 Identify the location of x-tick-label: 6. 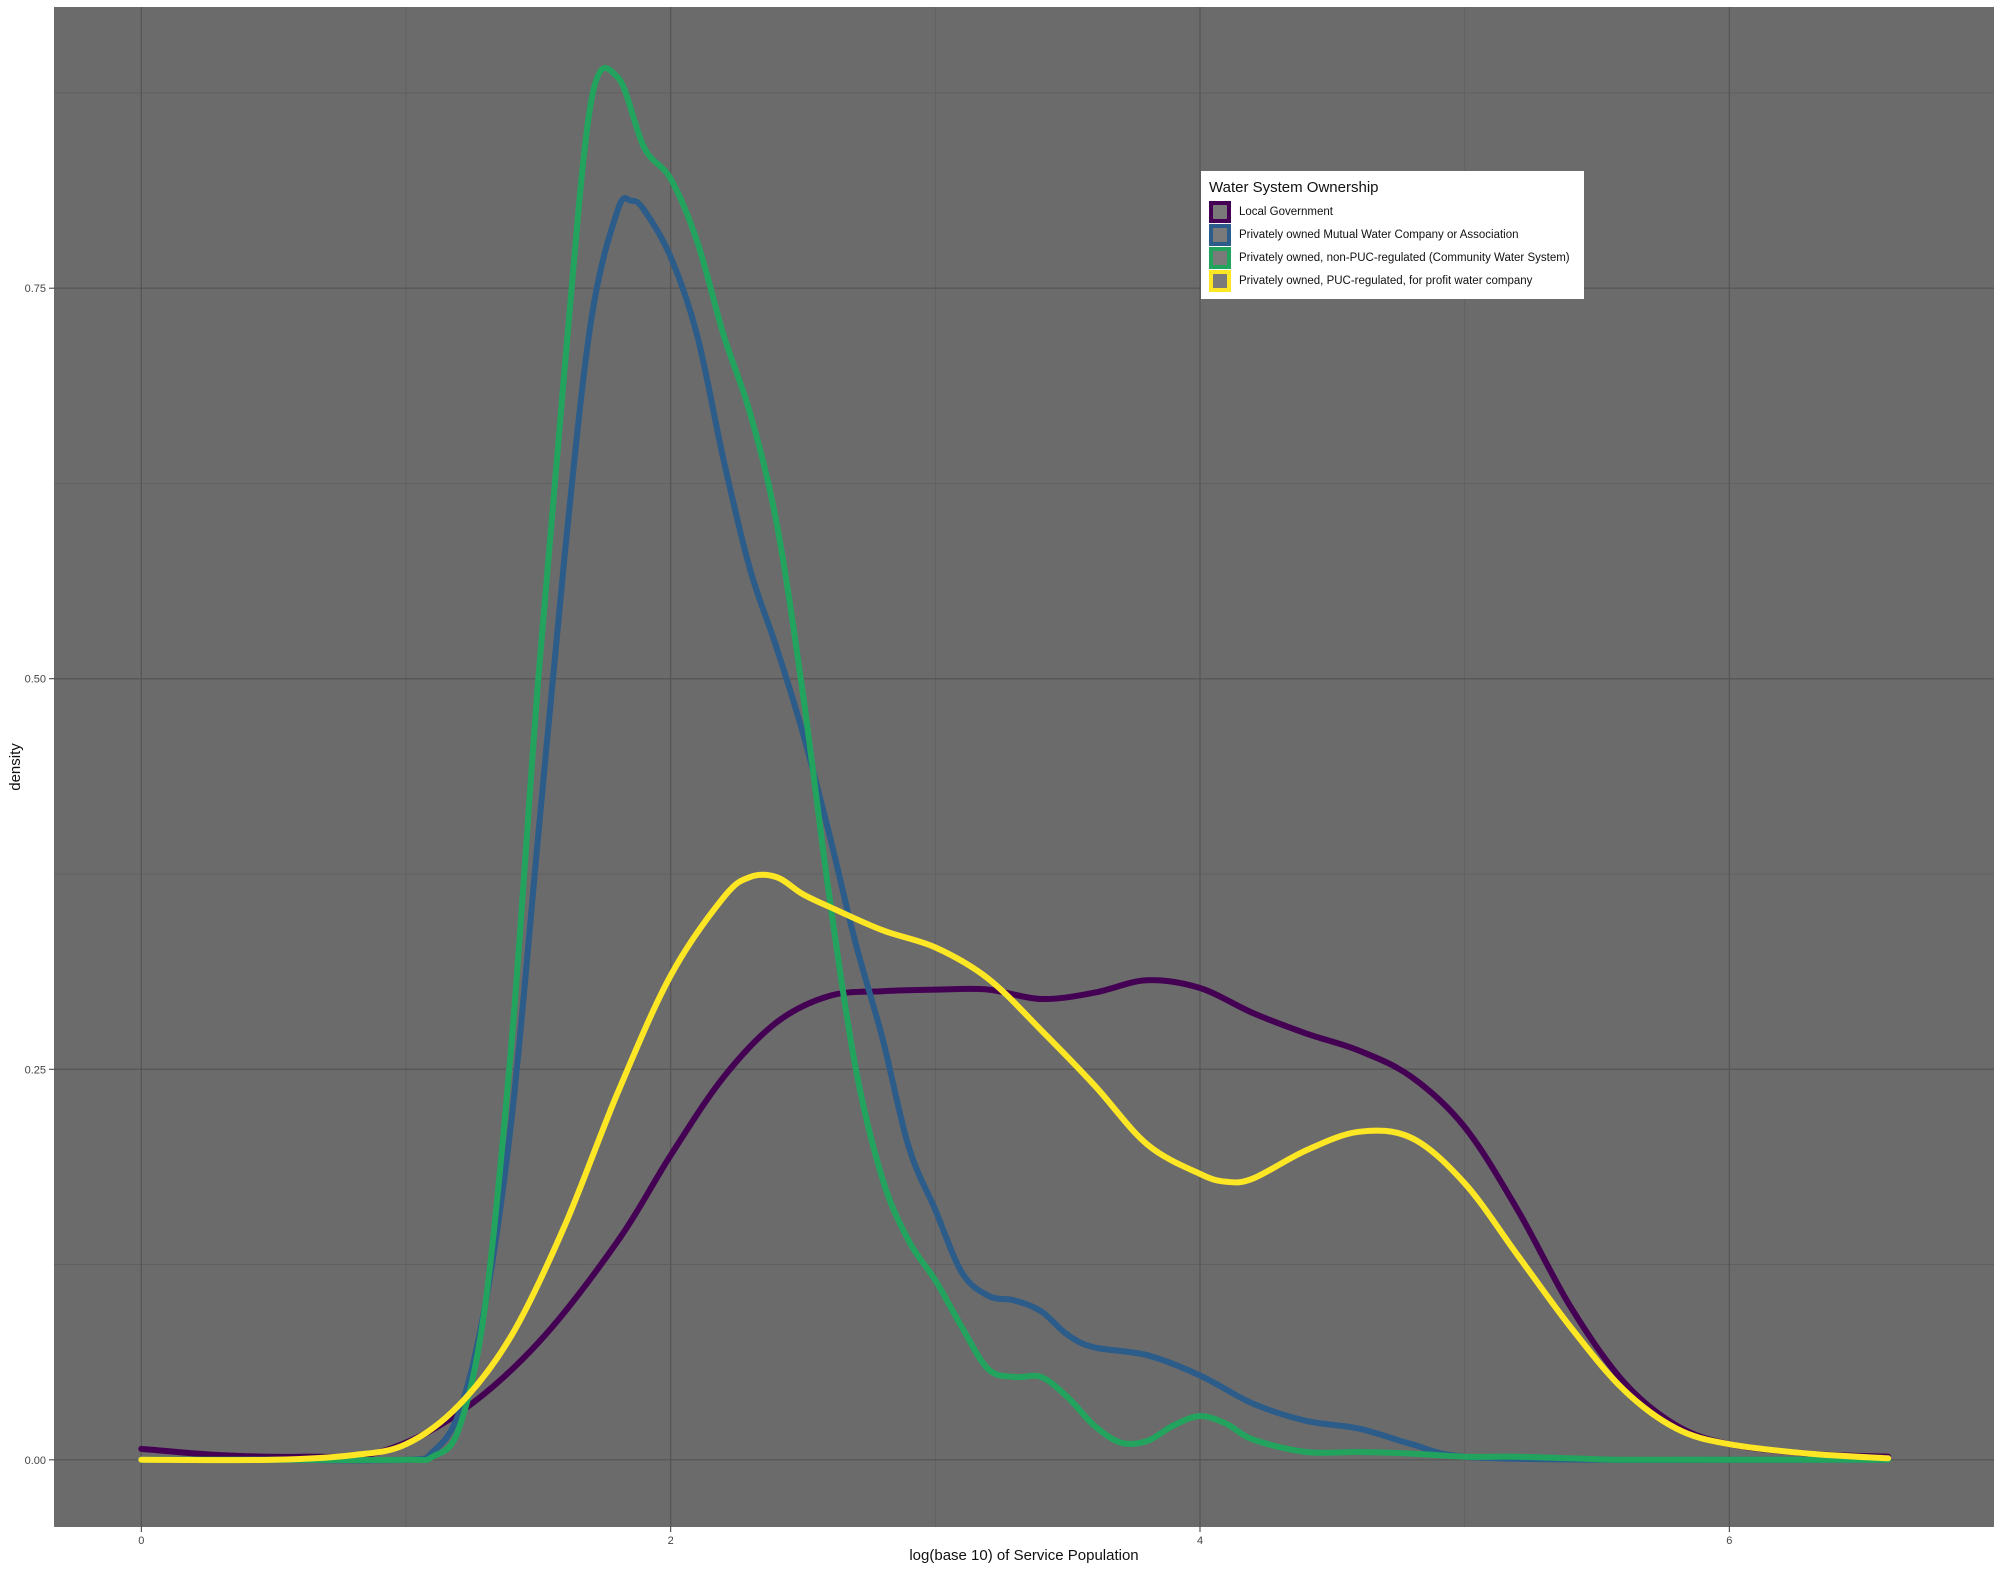
(1729, 1541).